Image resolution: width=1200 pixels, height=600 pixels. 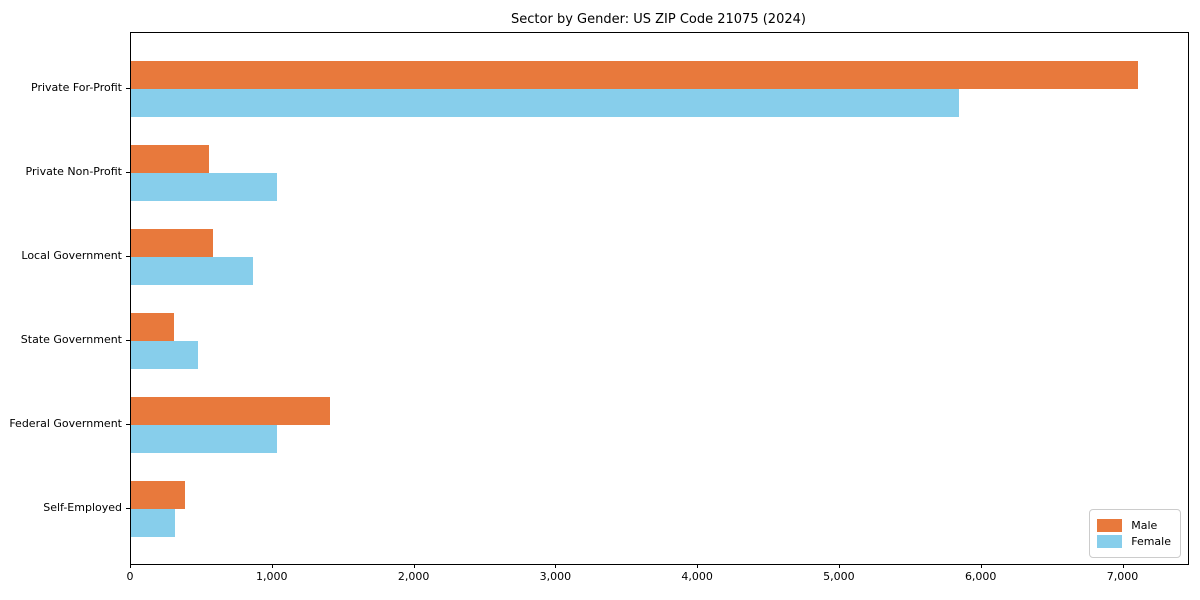 What do you see at coordinates (76, 87) in the screenshot?
I see `y-tick-label: Private For-Profit` at bounding box center [76, 87].